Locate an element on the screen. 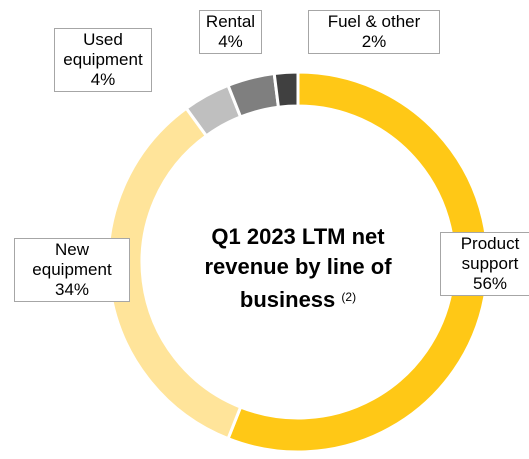 Image resolution: width=529 pixels, height=459 pixels. segment-label: Product support 56% is located at coordinates (484, 264).